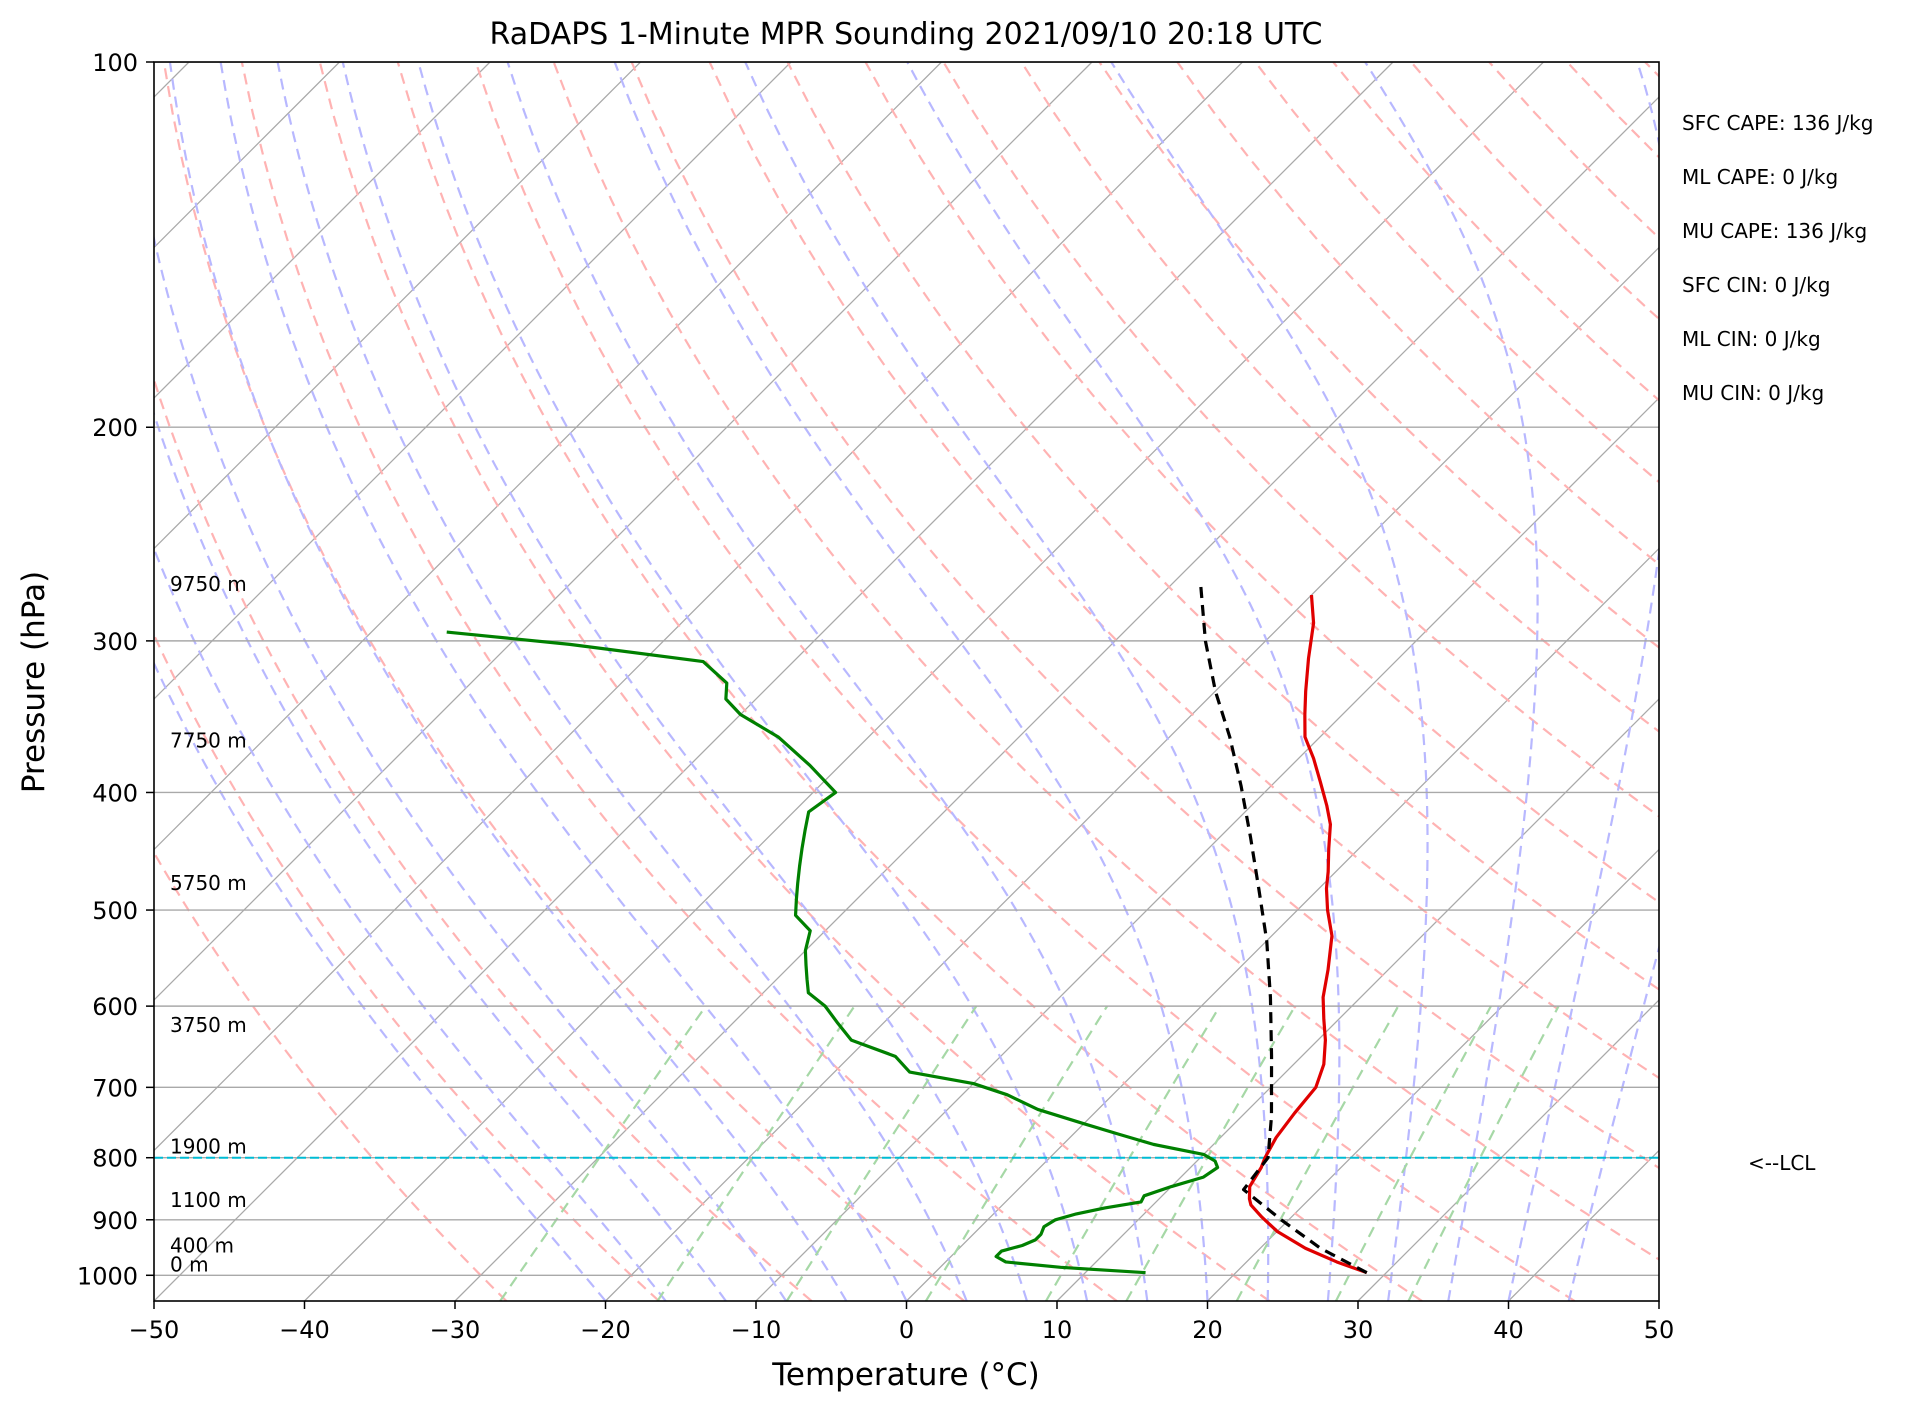 This screenshot has height=1406, width=1911. What do you see at coordinates (1508, 1330) in the screenshot?
I see `x-tick-label: 40` at bounding box center [1508, 1330].